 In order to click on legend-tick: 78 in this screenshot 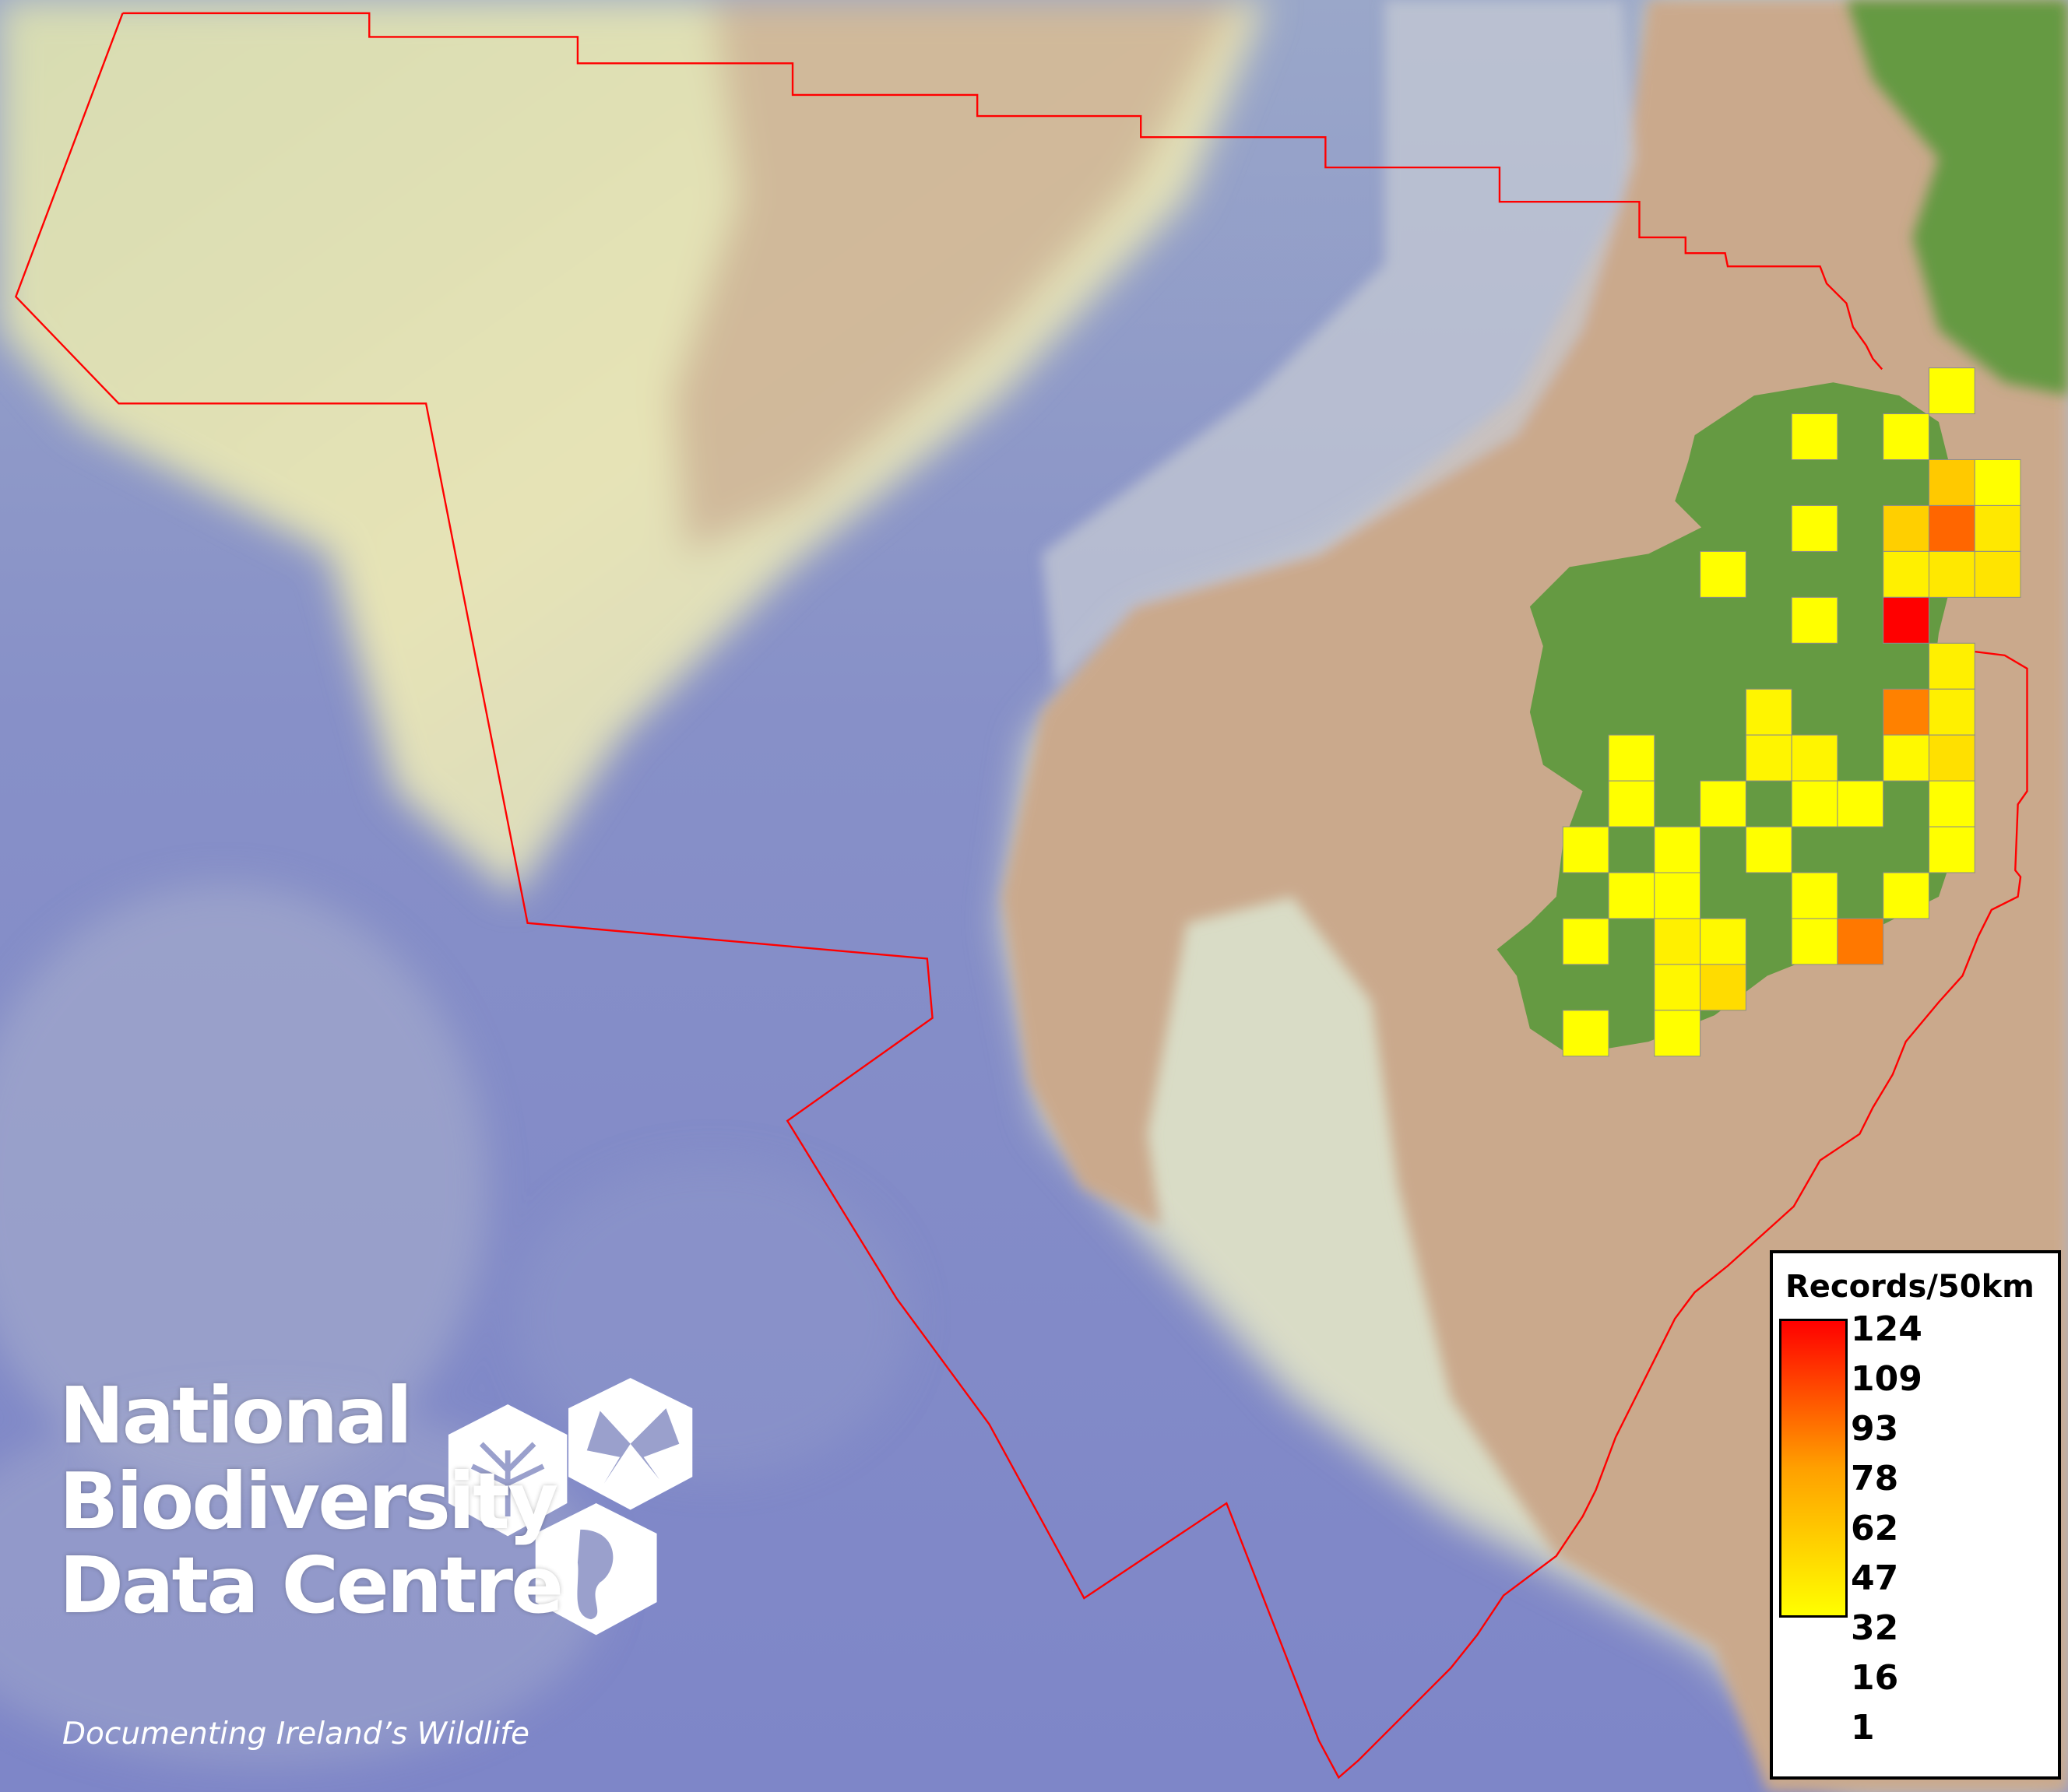, I will do `click(1875, 1479)`.